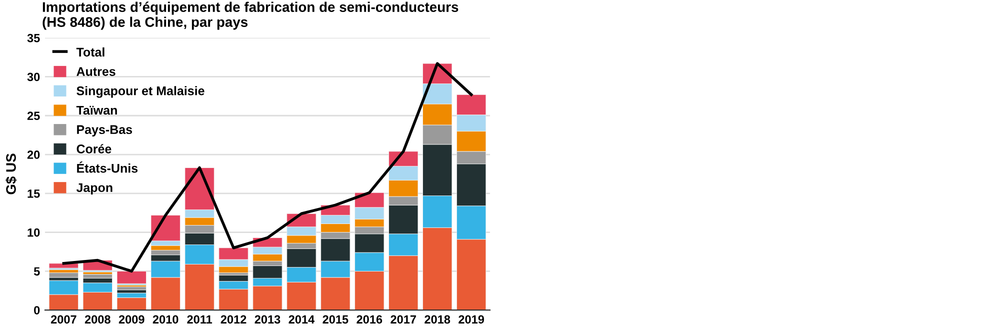 The height and width of the screenshot is (332, 1000). I want to click on x-tick-label: 2013, so click(267, 319).